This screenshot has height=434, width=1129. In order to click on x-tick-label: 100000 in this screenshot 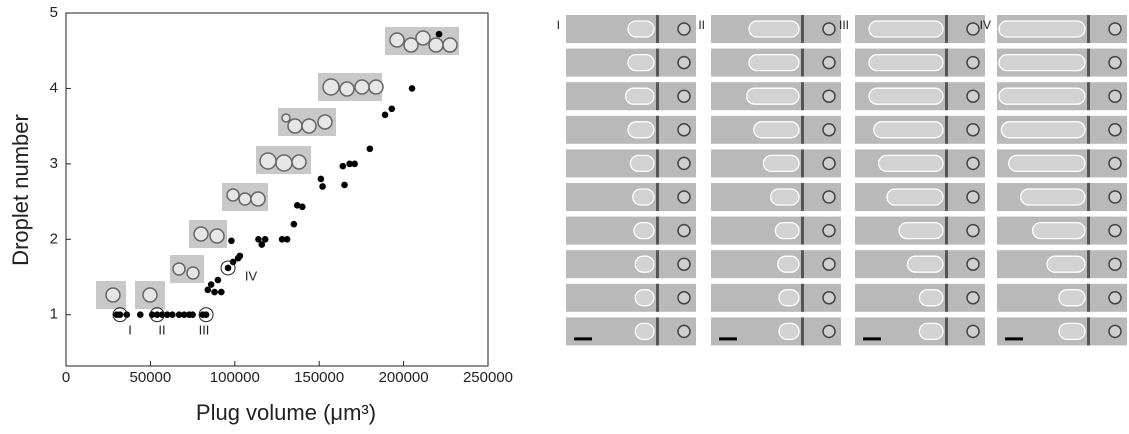, I will do `click(235, 377)`.